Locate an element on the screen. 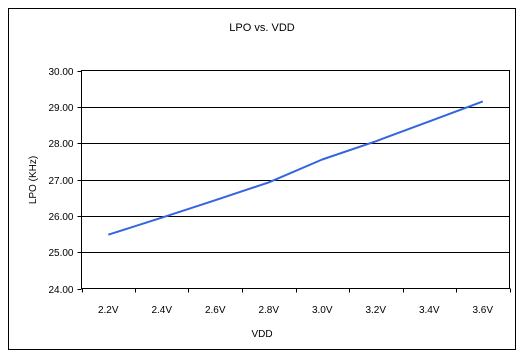 The width and height of the screenshot is (524, 363). x-tick-label-0: 2.2V is located at coordinates (108, 310).